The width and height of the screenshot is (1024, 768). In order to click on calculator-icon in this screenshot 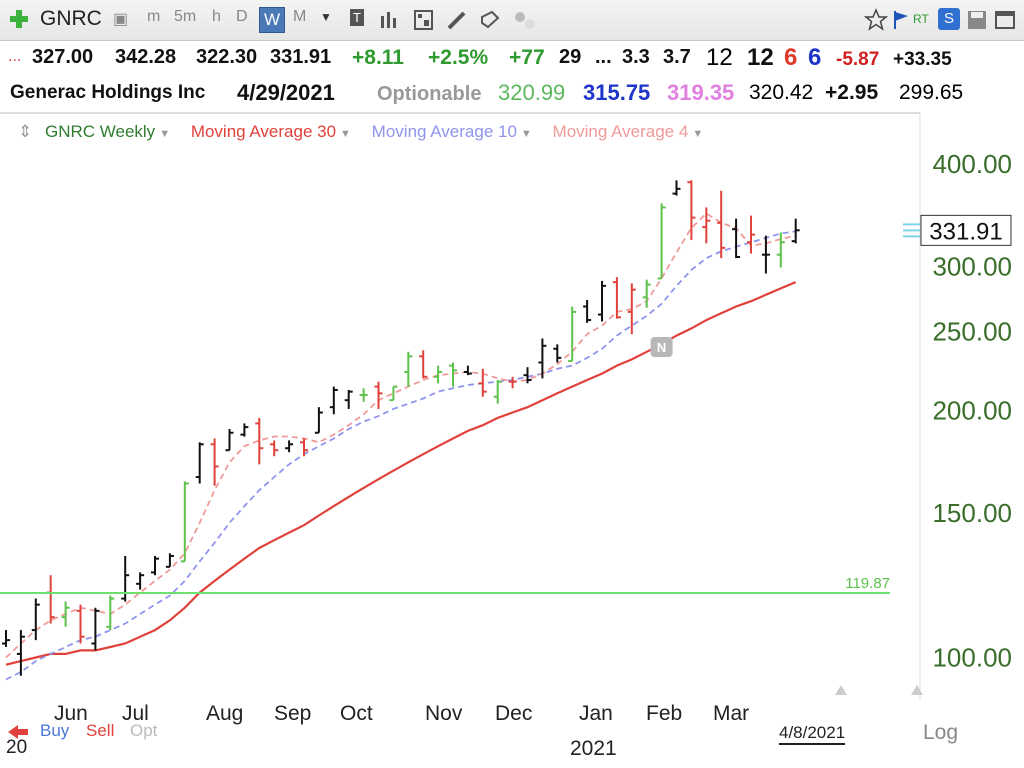, I will do `click(424, 20)`.